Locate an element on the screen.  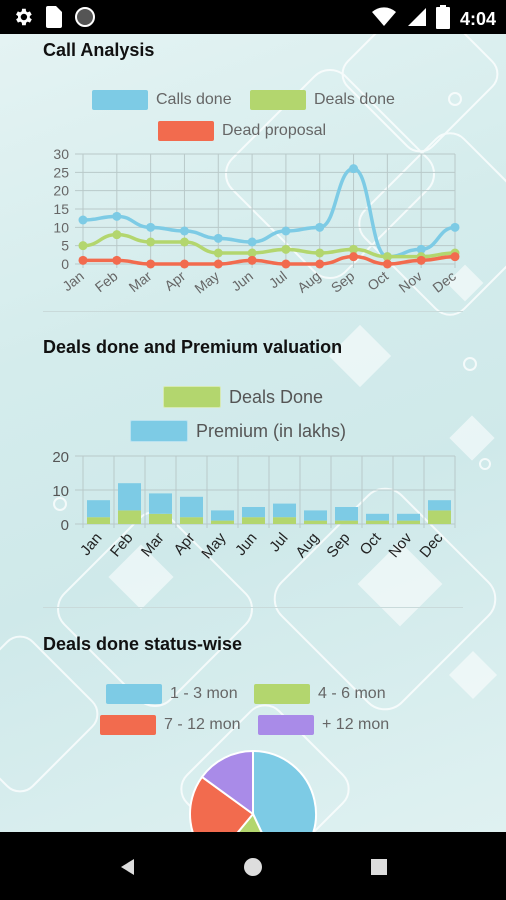
legend-12-plus-mon: + 12 mon is located at coordinates (323, 725).